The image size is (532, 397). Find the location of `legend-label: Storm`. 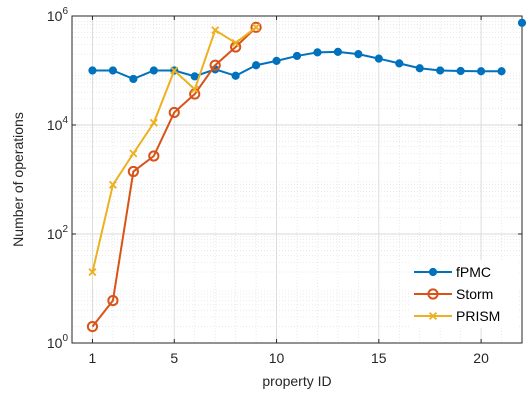

legend-label: Storm is located at coordinates (474, 294).